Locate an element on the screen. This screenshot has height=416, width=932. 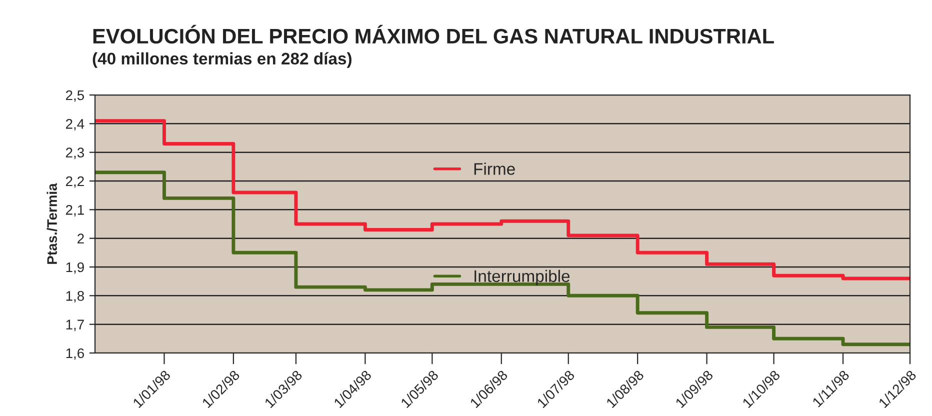
legend-label: Firme is located at coordinates (494, 168).